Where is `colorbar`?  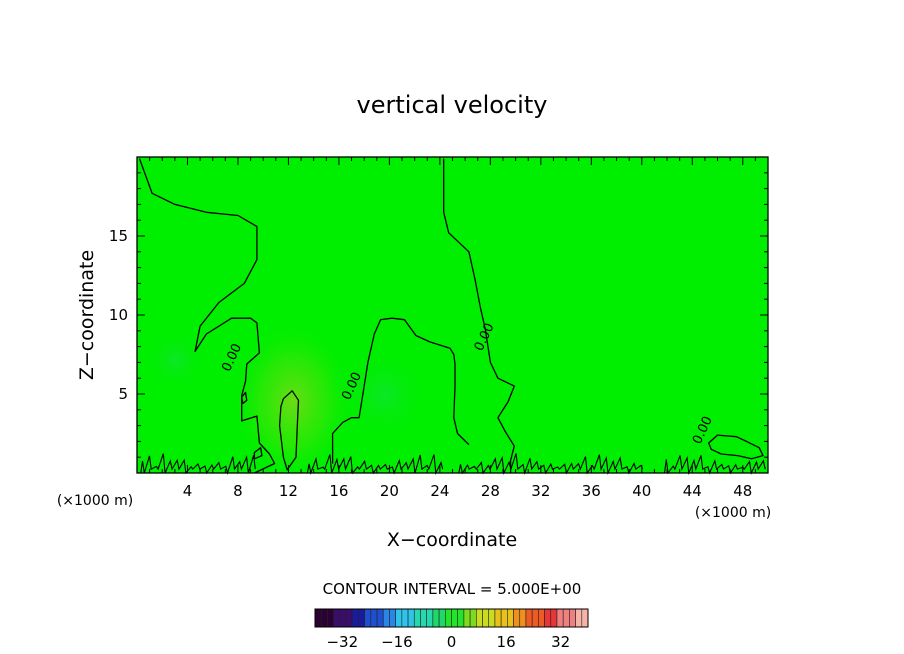
colorbar is located at coordinates (451, 618).